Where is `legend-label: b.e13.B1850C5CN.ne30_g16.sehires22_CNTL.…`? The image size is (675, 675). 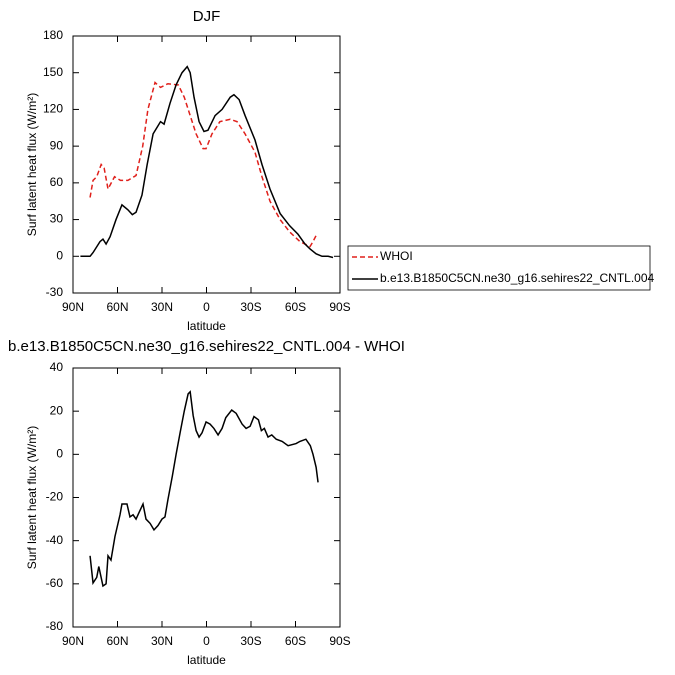 legend-label: b.e13.B1850C5CN.ne30_g16.sehires22_CNTL.… is located at coordinates (517, 278).